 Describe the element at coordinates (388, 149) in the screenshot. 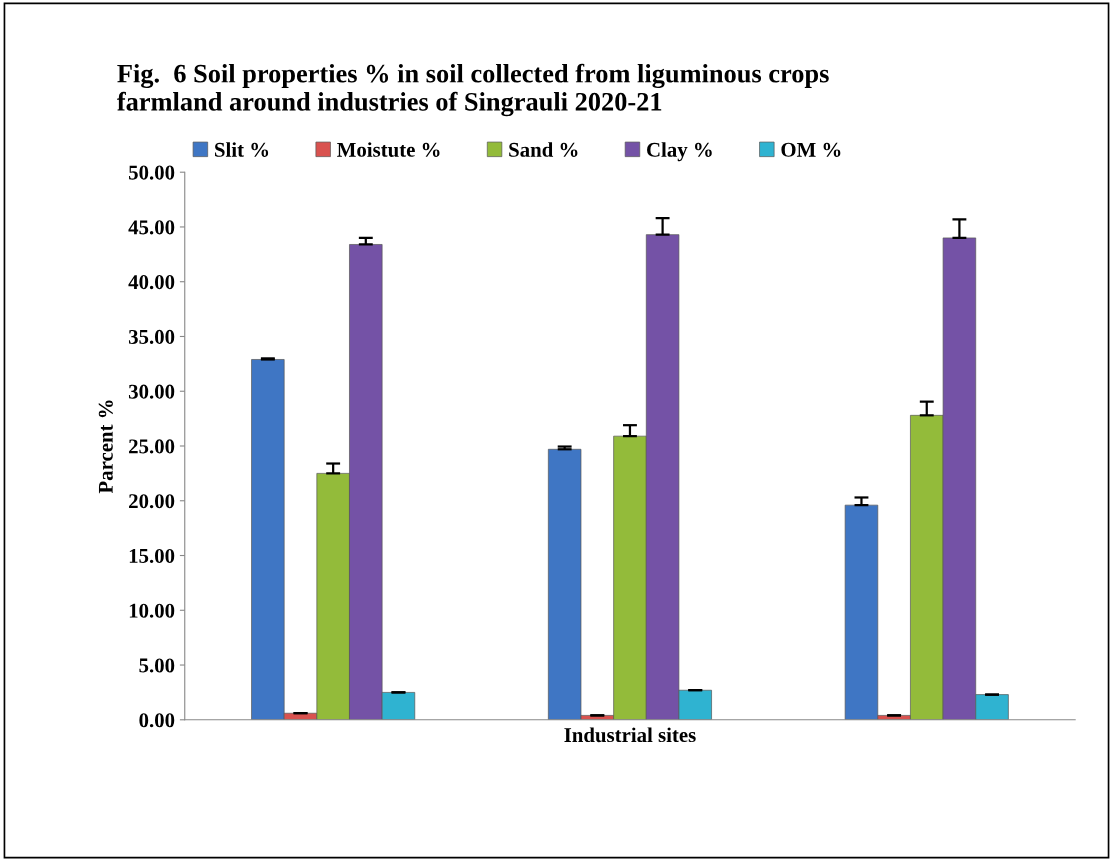

I see `legend-label: Moistute %` at that location.